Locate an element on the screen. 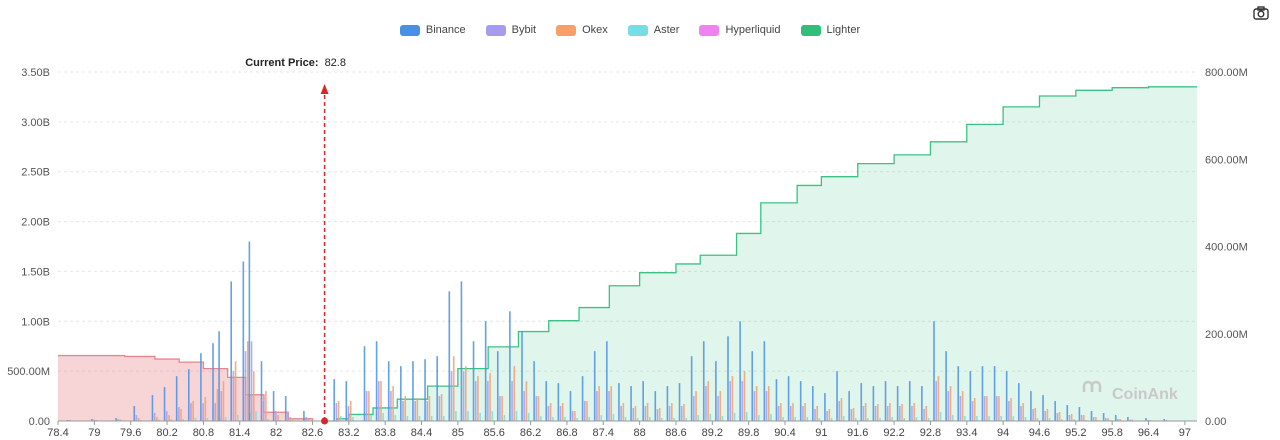  current-price-arrow is located at coordinates (324, 89).